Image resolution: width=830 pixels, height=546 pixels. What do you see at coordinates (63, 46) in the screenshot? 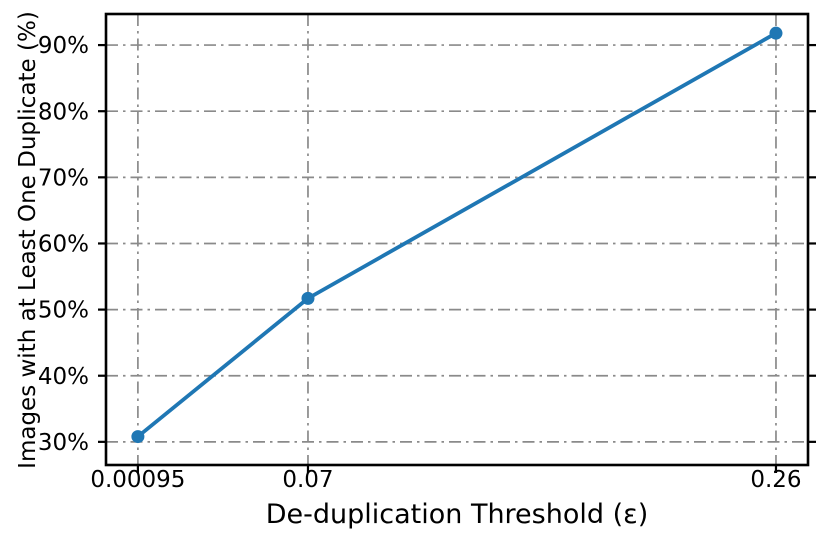
I see `y-tick-label: 90%` at bounding box center [63, 46].